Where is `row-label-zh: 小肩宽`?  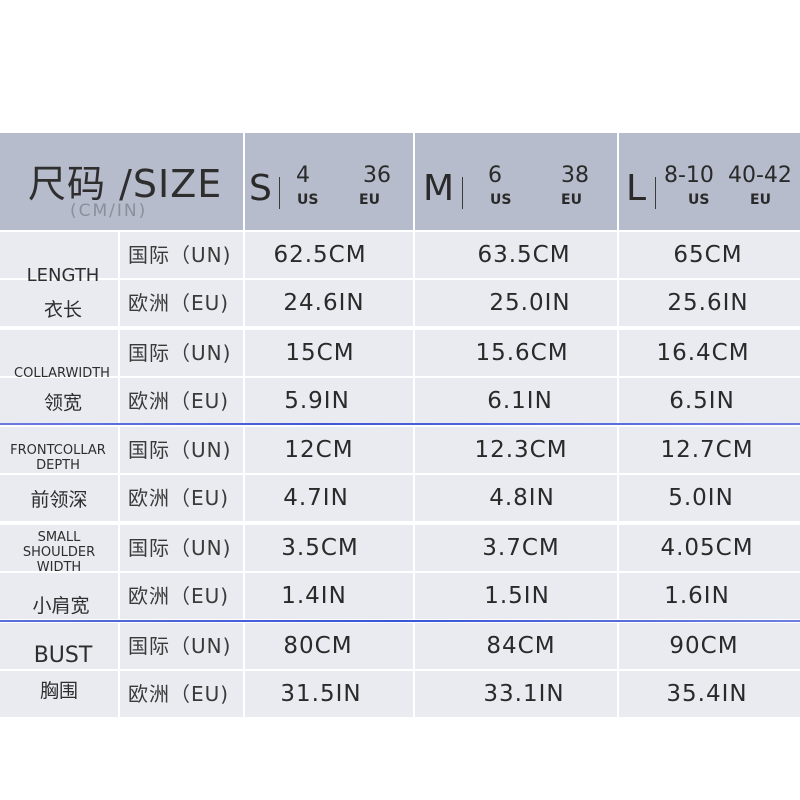
row-label-zh: 小肩宽 is located at coordinates (61, 606).